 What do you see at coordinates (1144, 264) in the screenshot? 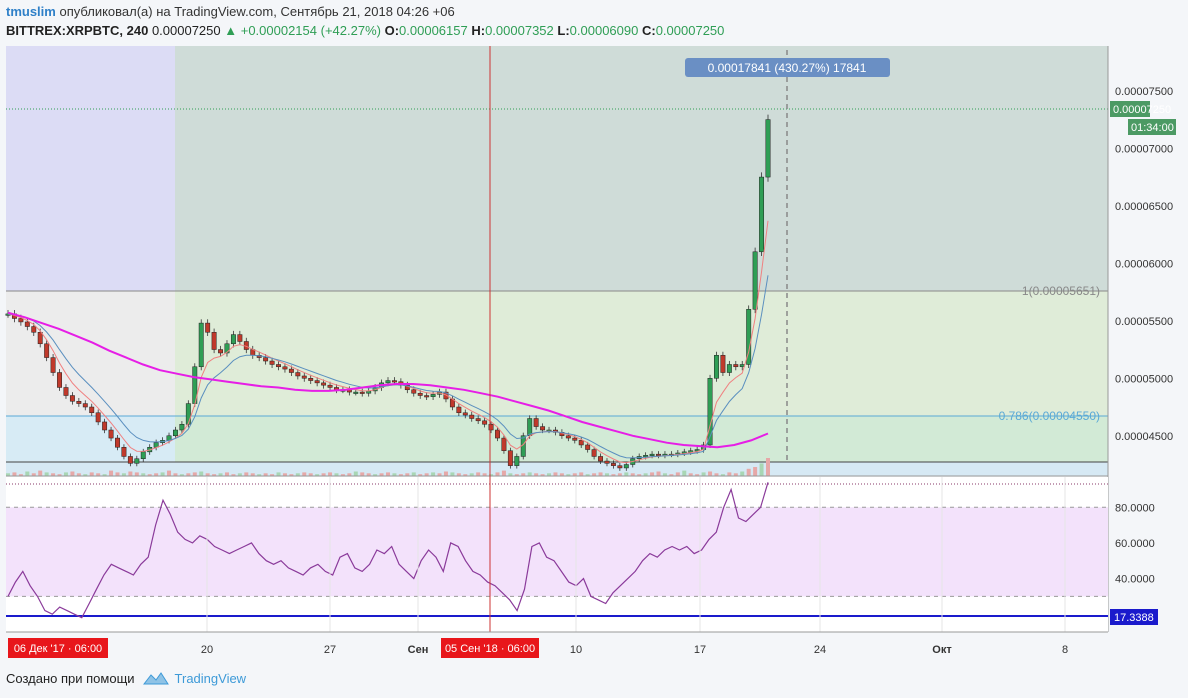
I see `price-tick-label: 0.00006000` at bounding box center [1144, 264].